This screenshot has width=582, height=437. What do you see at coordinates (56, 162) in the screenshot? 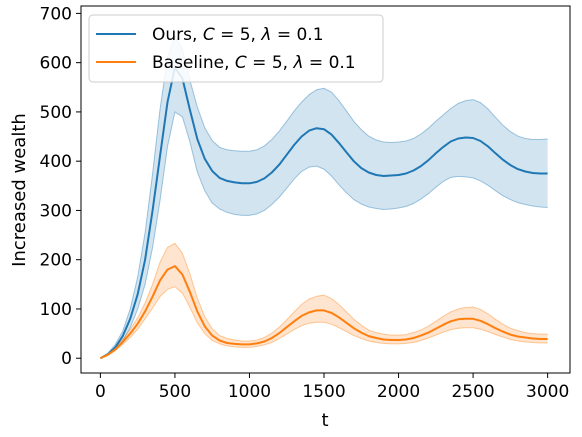
I see `y-tick-label: 400` at bounding box center [56, 162].